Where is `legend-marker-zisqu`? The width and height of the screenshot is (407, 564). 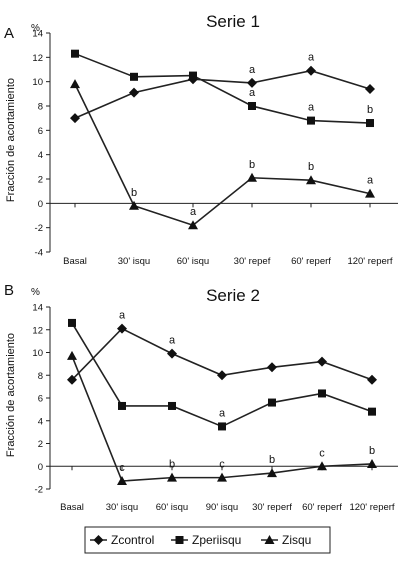
legend-marker-zisqu is located at coordinates (269, 539).